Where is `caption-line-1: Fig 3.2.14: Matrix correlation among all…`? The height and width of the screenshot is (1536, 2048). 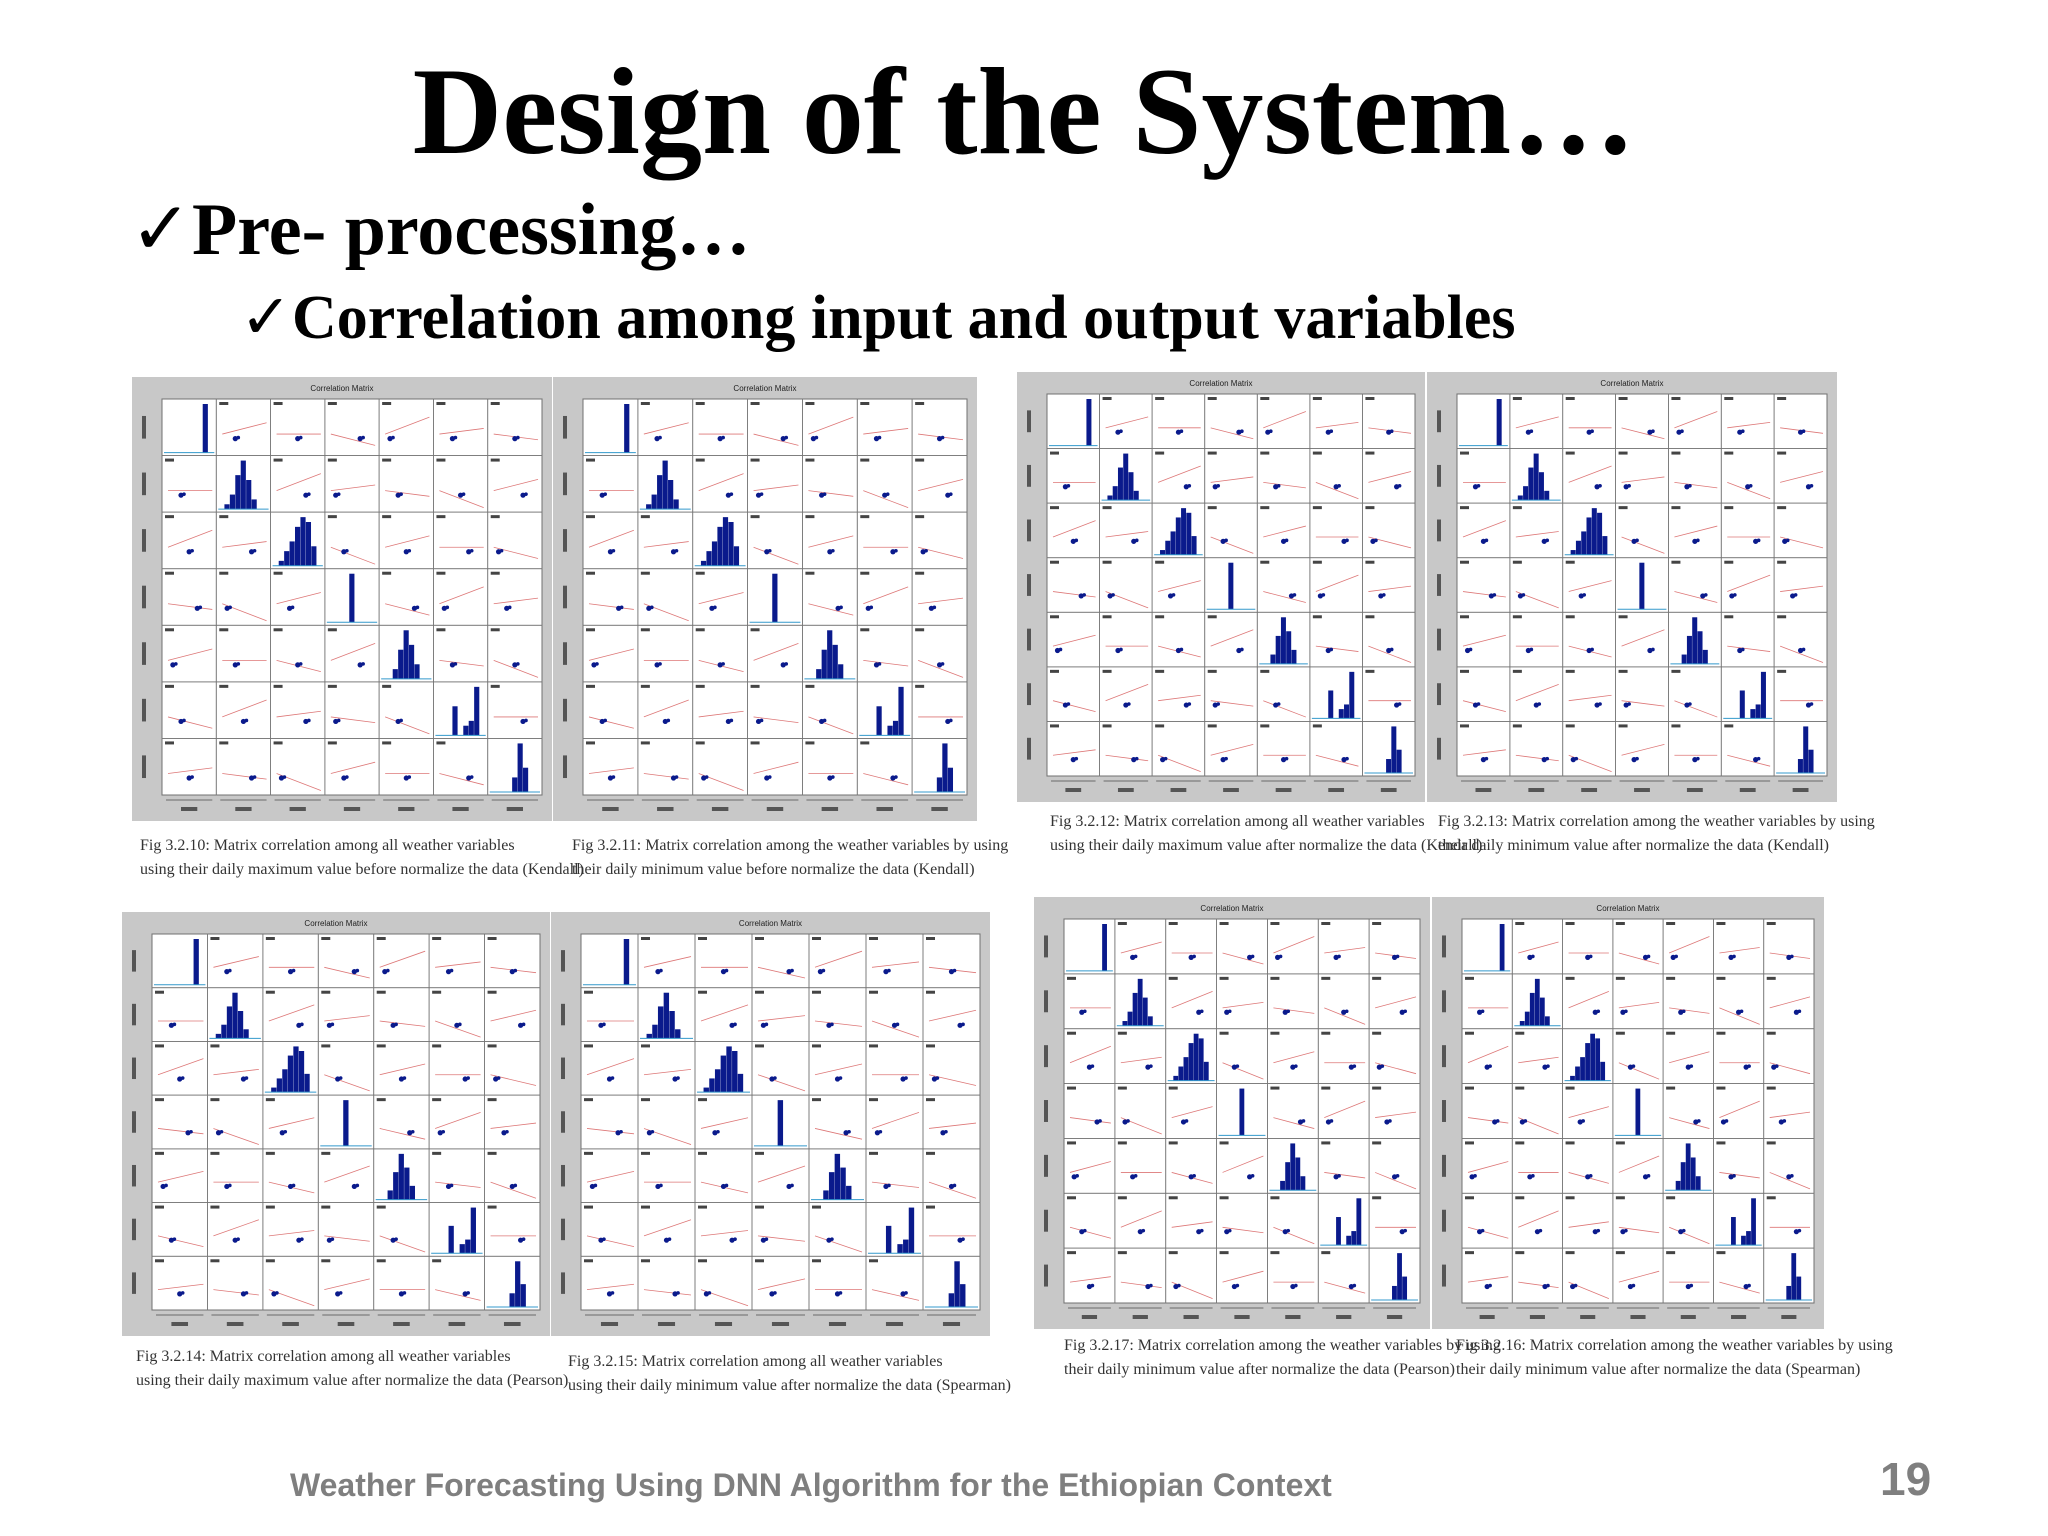
caption-line-1: Fig 3.2.14: Matrix correlation among all… is located at coordinates (323, 1356).